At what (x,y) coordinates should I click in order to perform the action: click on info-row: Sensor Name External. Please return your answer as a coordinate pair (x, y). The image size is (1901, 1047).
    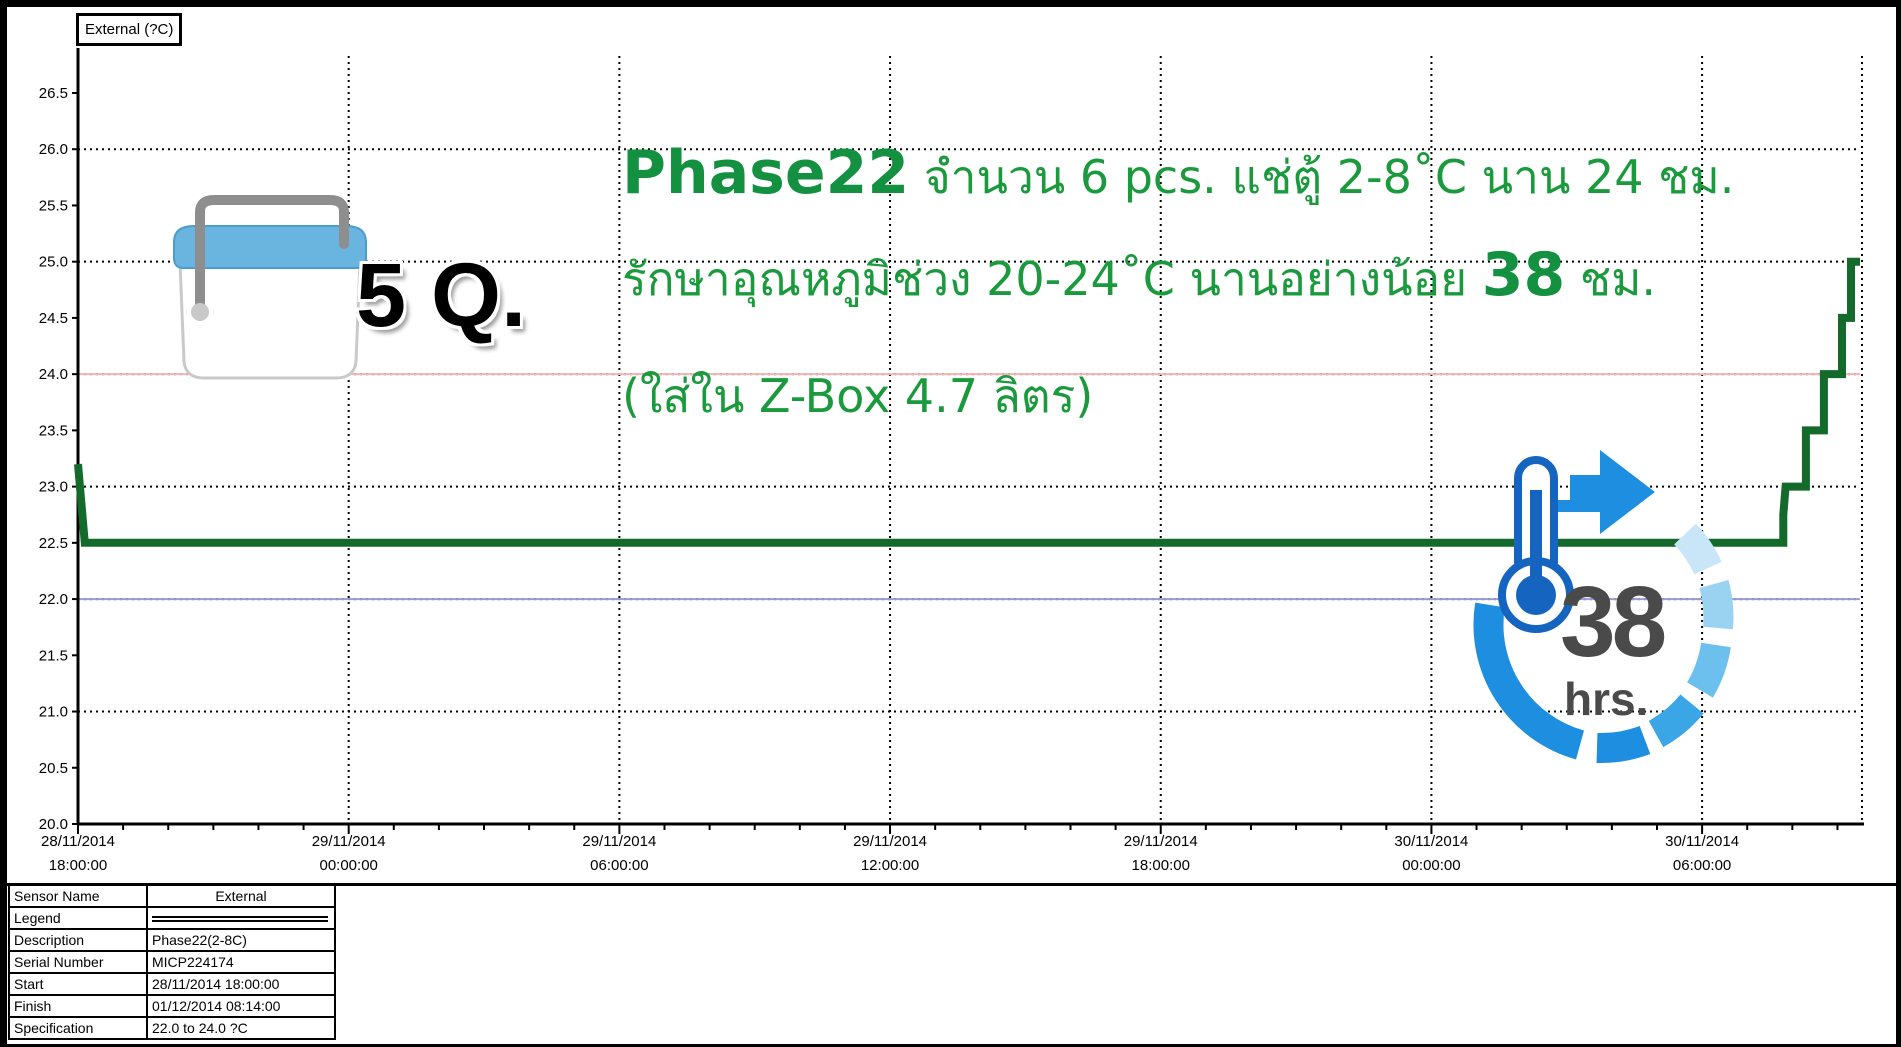
    Looking at the image, I should click on (172, 896).